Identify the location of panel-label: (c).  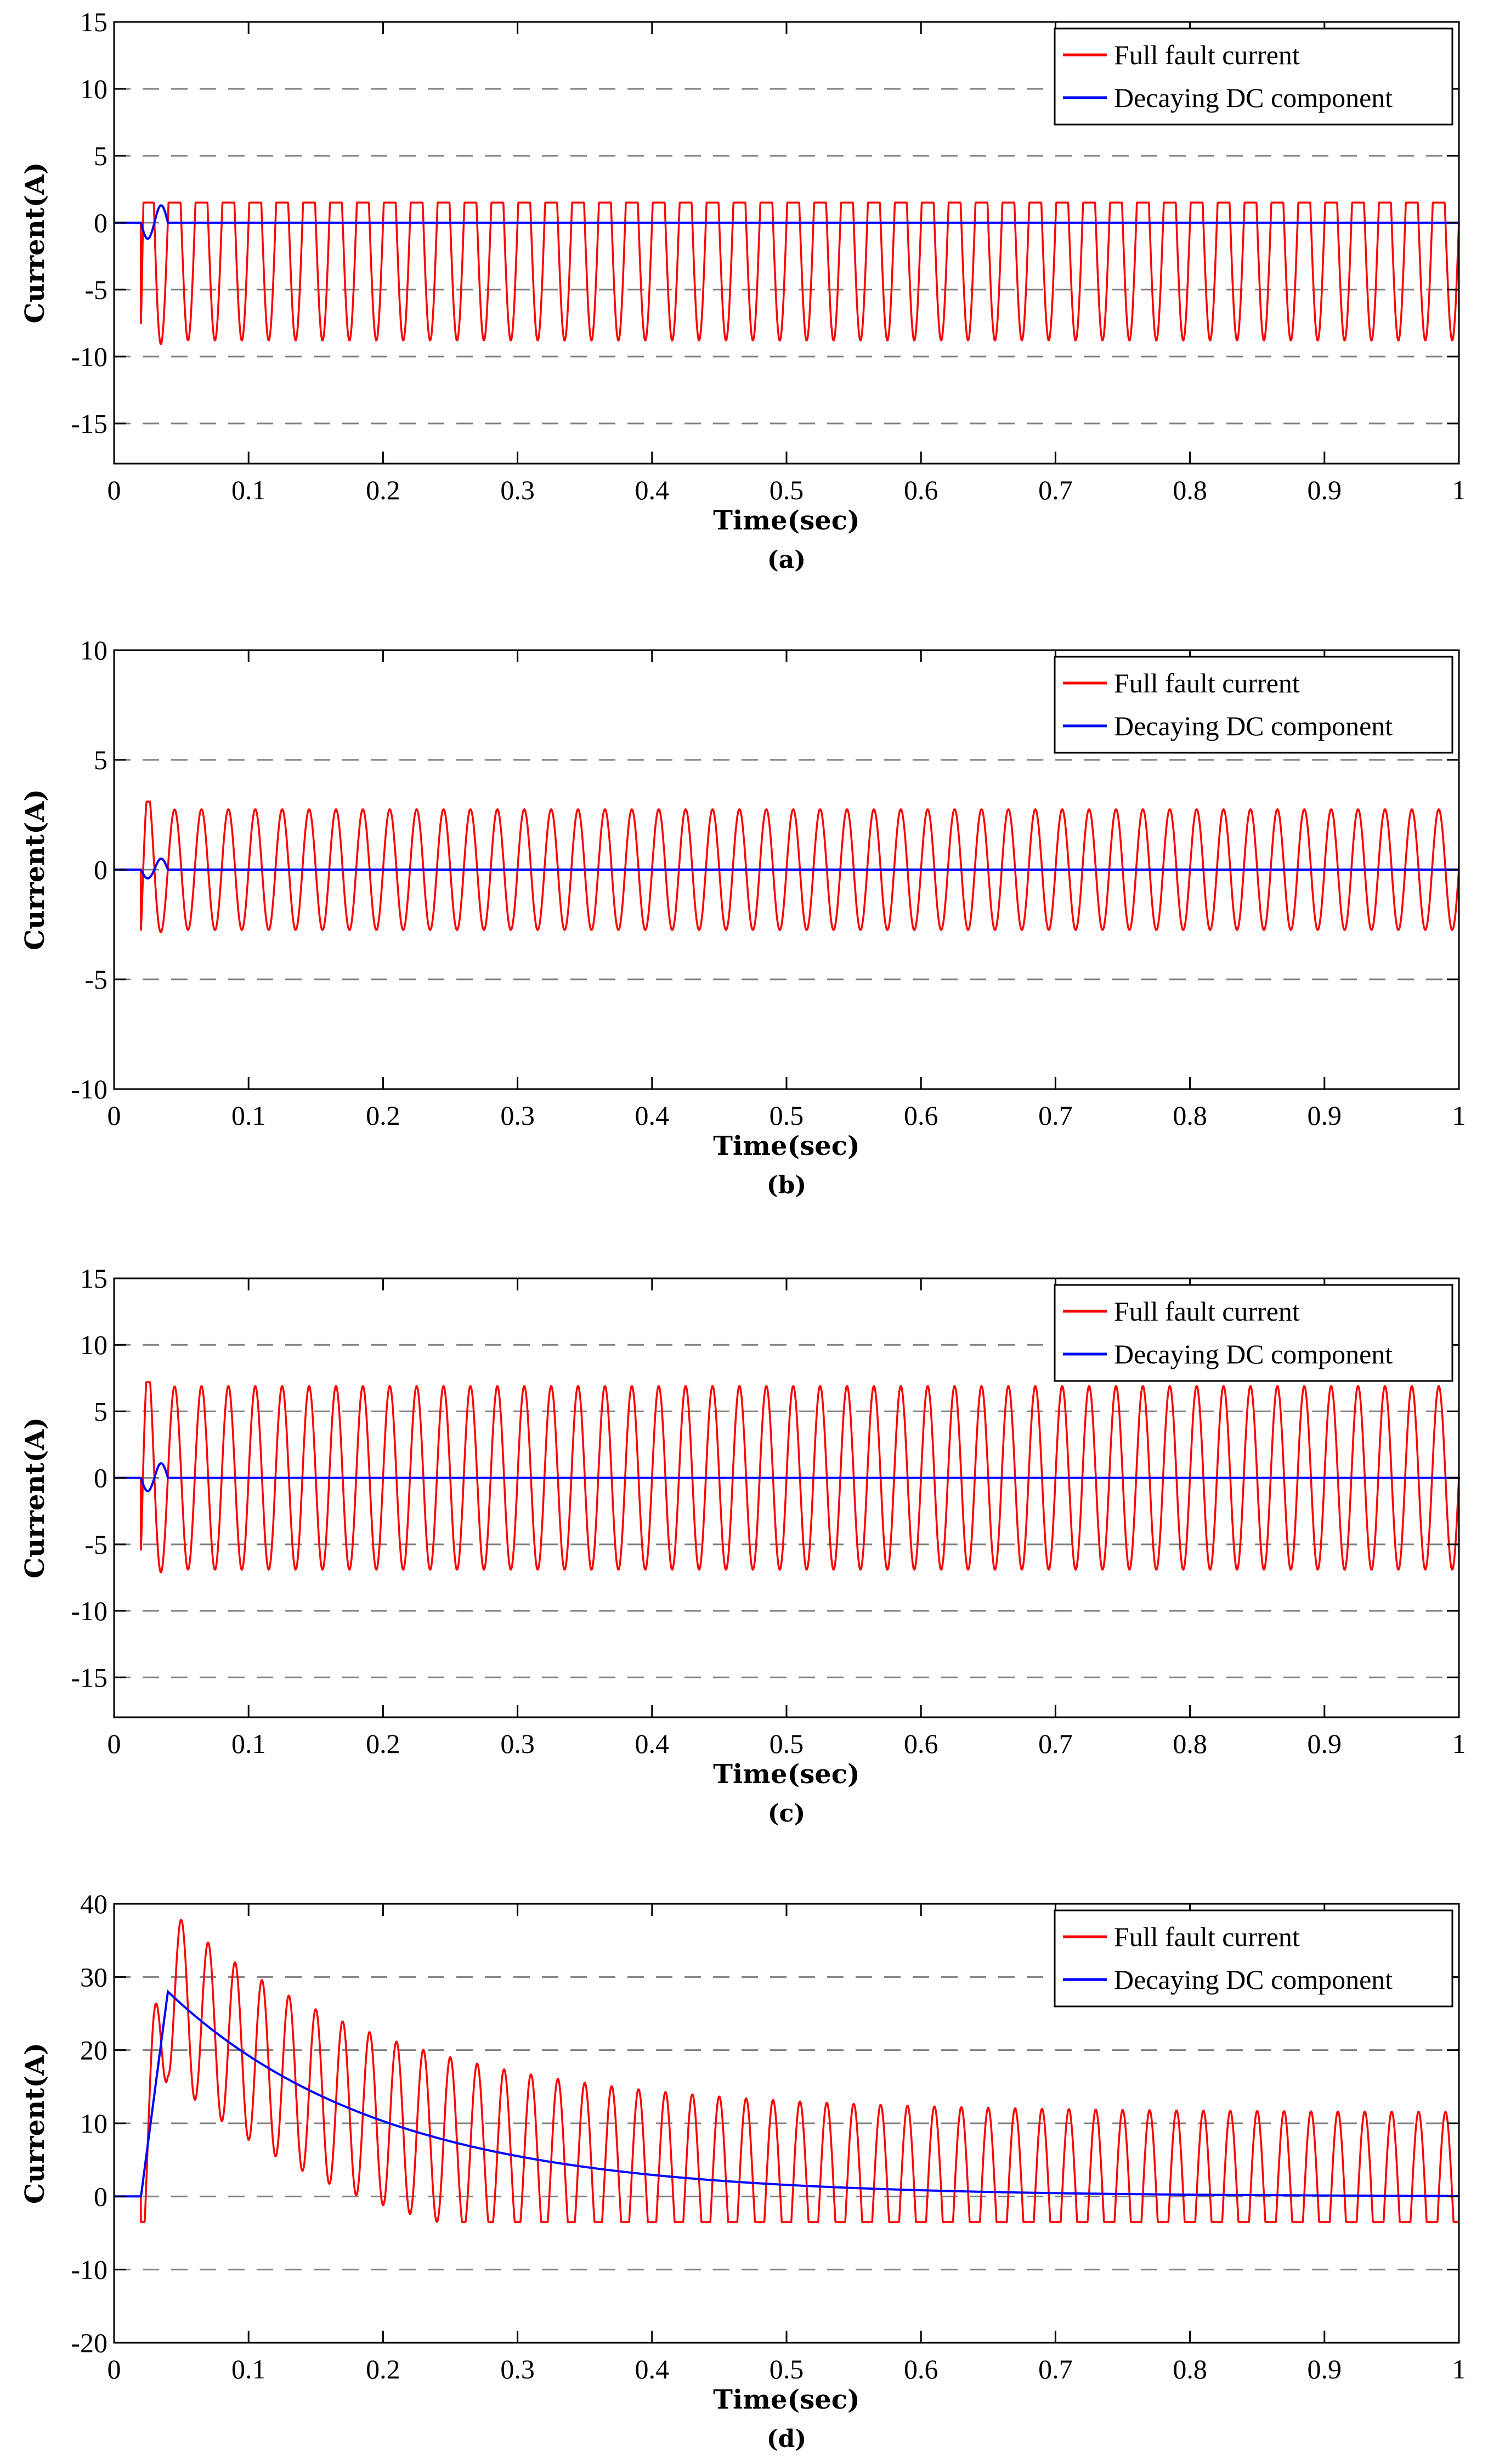
(786, 1814).